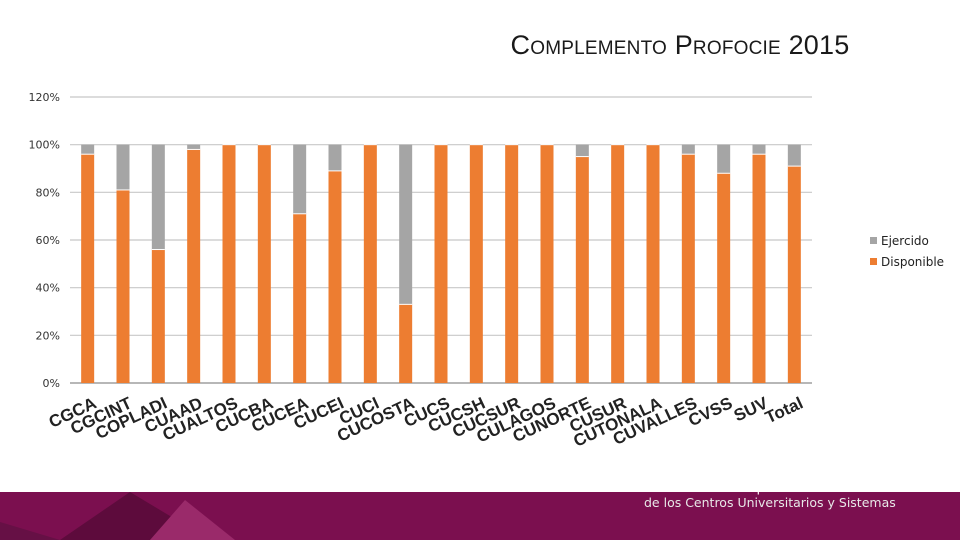  I want to click on bar-disponible-cucs, so click(441, 263).